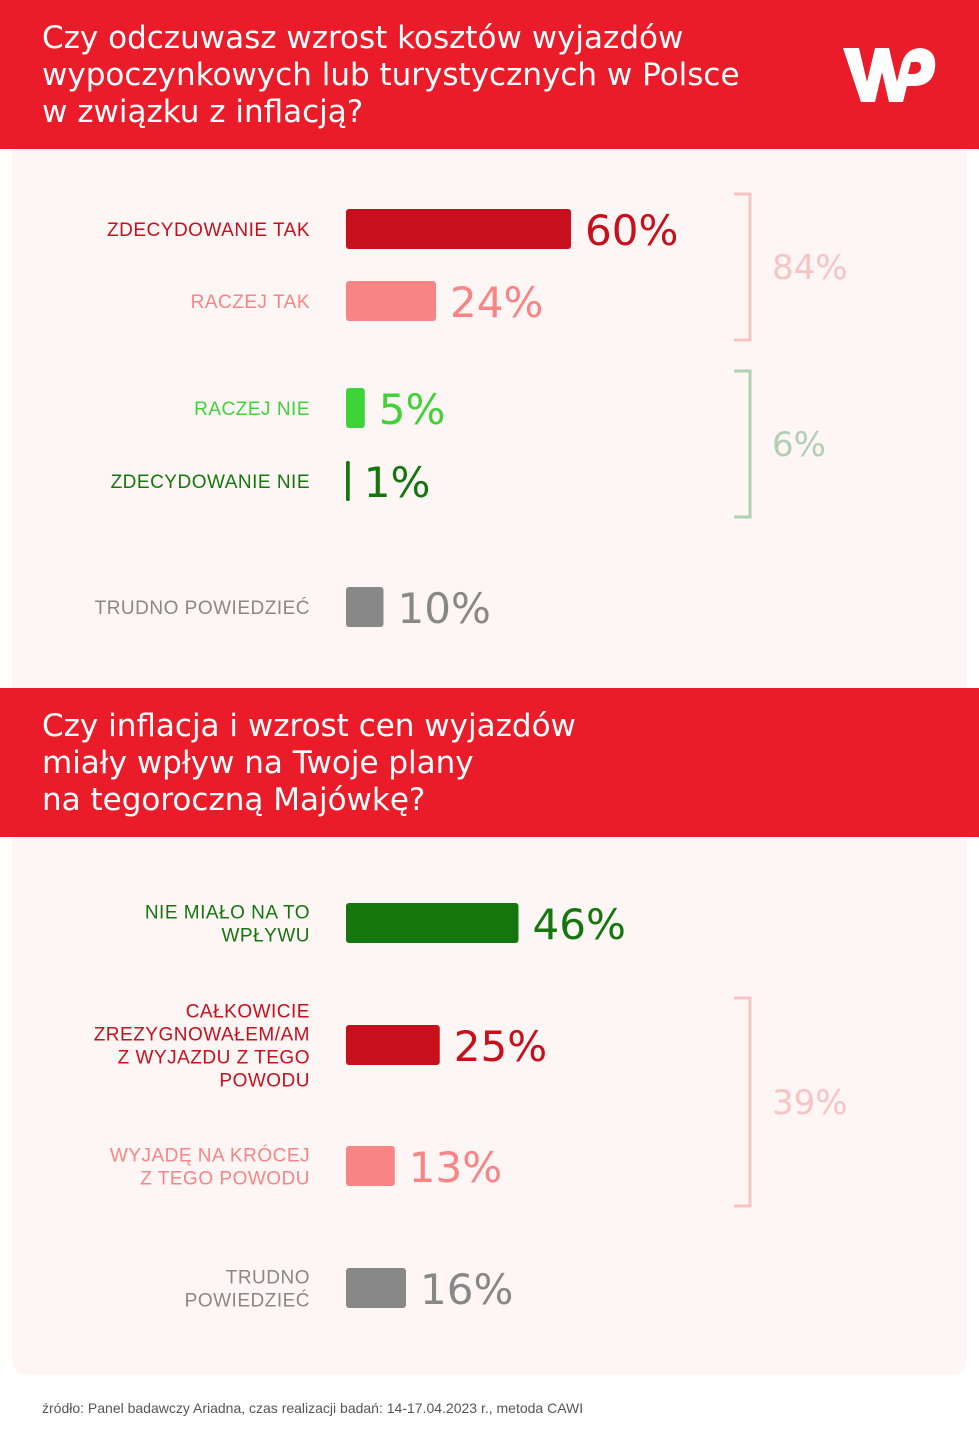  What do you see at coordinates (810, 268) in the screenshot?
I see `chart1-group-label: 84%` at bounding box center [810, 268].